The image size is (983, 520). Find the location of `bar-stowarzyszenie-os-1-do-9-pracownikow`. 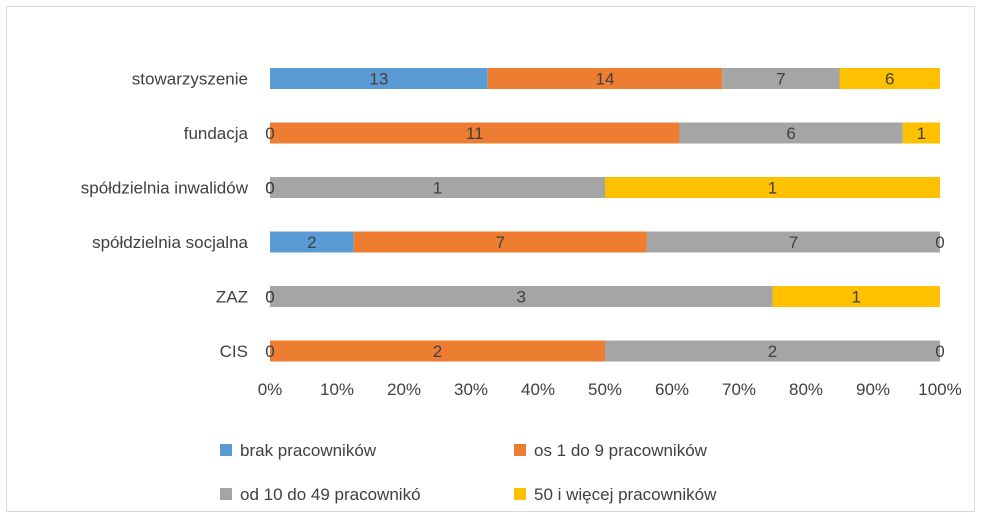

bar-stowarzyszenie-os-1-do-9-pracownikow is located at coordinates (605, 78).